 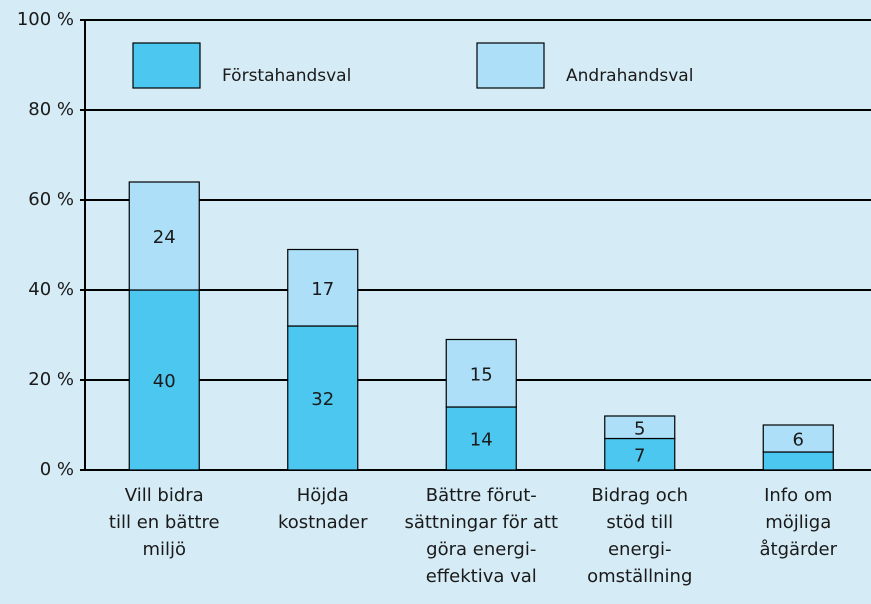 I want to click on data-label: 5, so click(x=639, y=428).